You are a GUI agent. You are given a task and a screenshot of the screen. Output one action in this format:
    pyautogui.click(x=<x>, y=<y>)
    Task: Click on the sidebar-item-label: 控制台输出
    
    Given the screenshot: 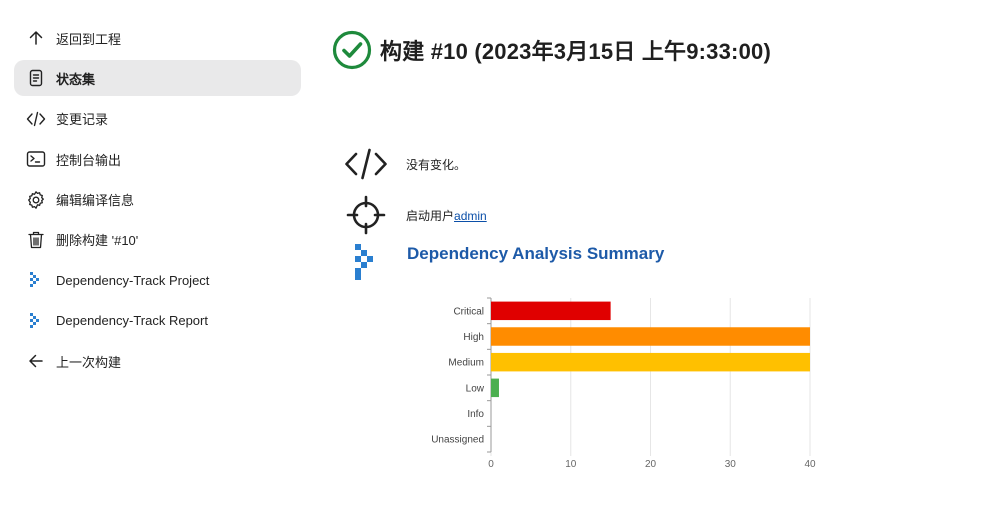 What is the action you would take?
    pyautogui.click(x=89, y=160)
    